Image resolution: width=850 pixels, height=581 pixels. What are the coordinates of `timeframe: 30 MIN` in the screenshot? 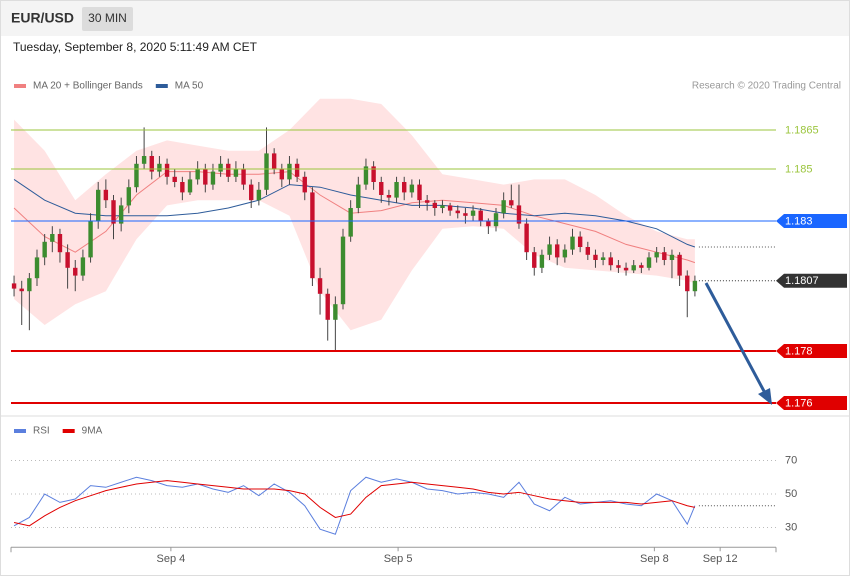 It's located at (107, 18).